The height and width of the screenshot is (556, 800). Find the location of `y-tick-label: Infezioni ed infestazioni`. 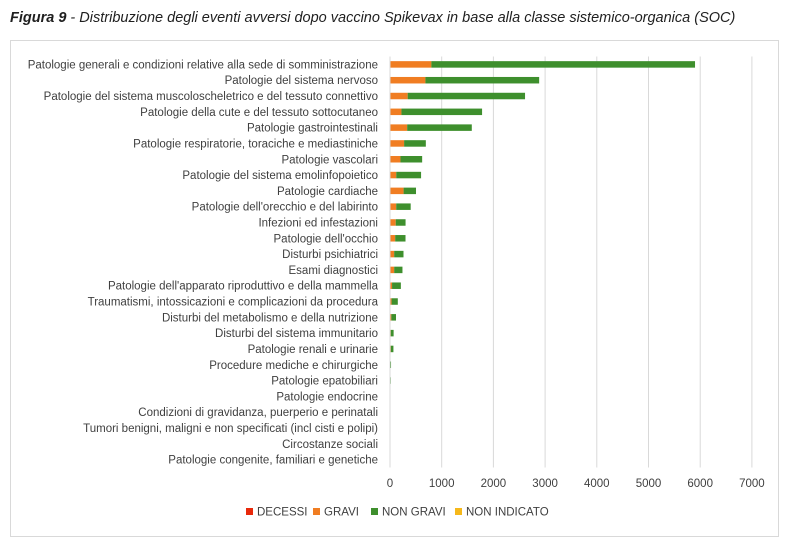

y-tick-label: Infezioni ed infestazioni is located at coordinates (318, 223).